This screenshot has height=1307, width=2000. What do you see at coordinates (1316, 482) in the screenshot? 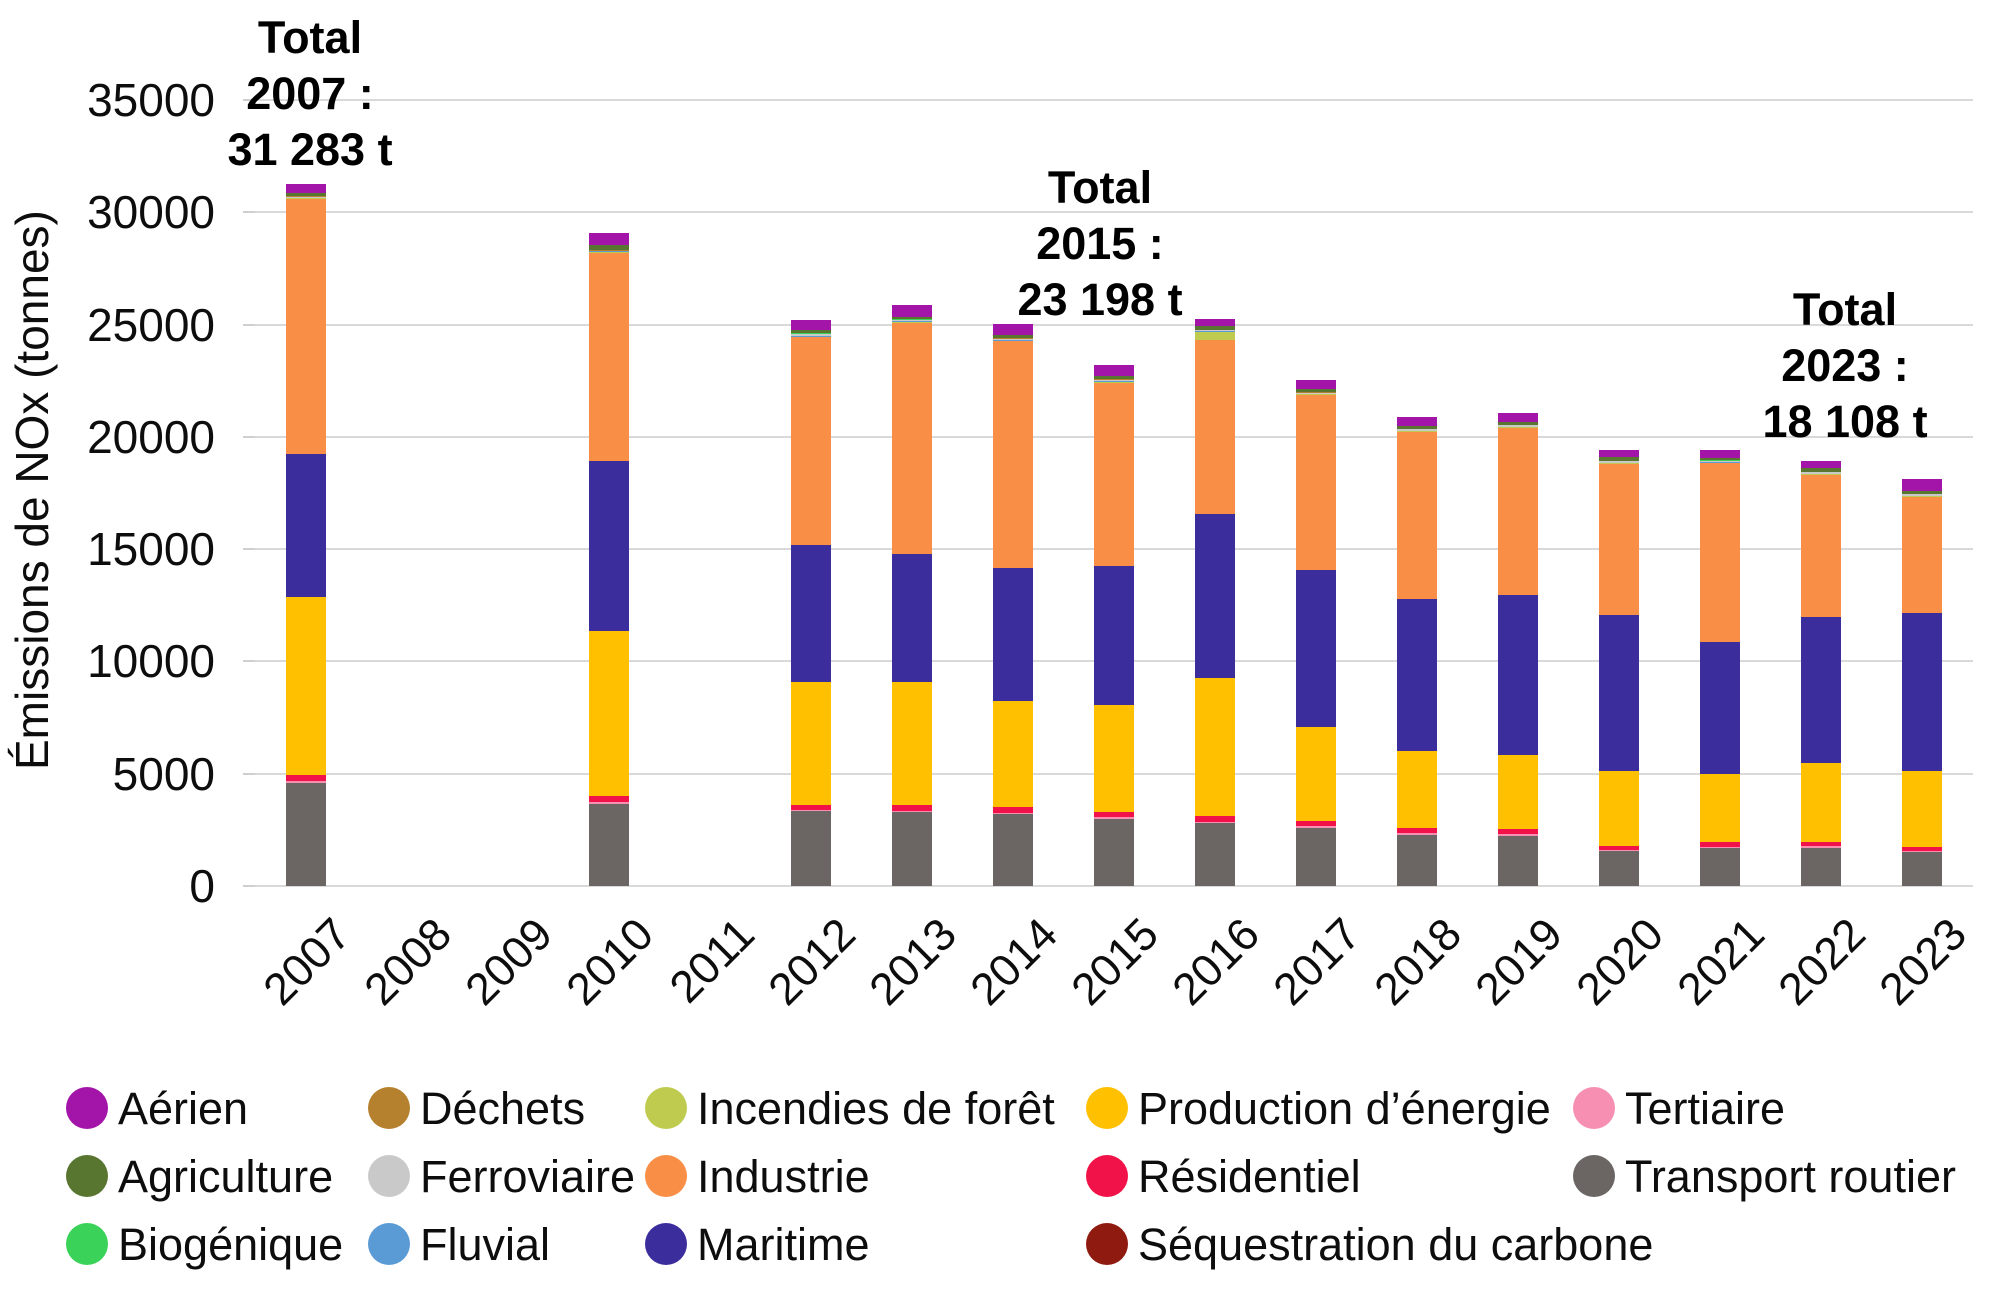
I see `bar-segment-2017-Industrie` at bounding box center [1316, 482].